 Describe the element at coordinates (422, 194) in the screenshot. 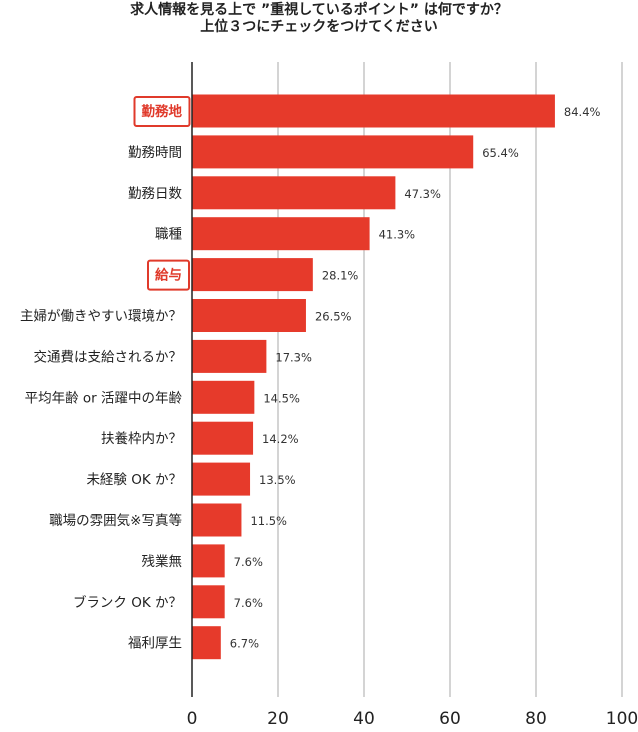

I see `value-label: 47.3%` at that location.